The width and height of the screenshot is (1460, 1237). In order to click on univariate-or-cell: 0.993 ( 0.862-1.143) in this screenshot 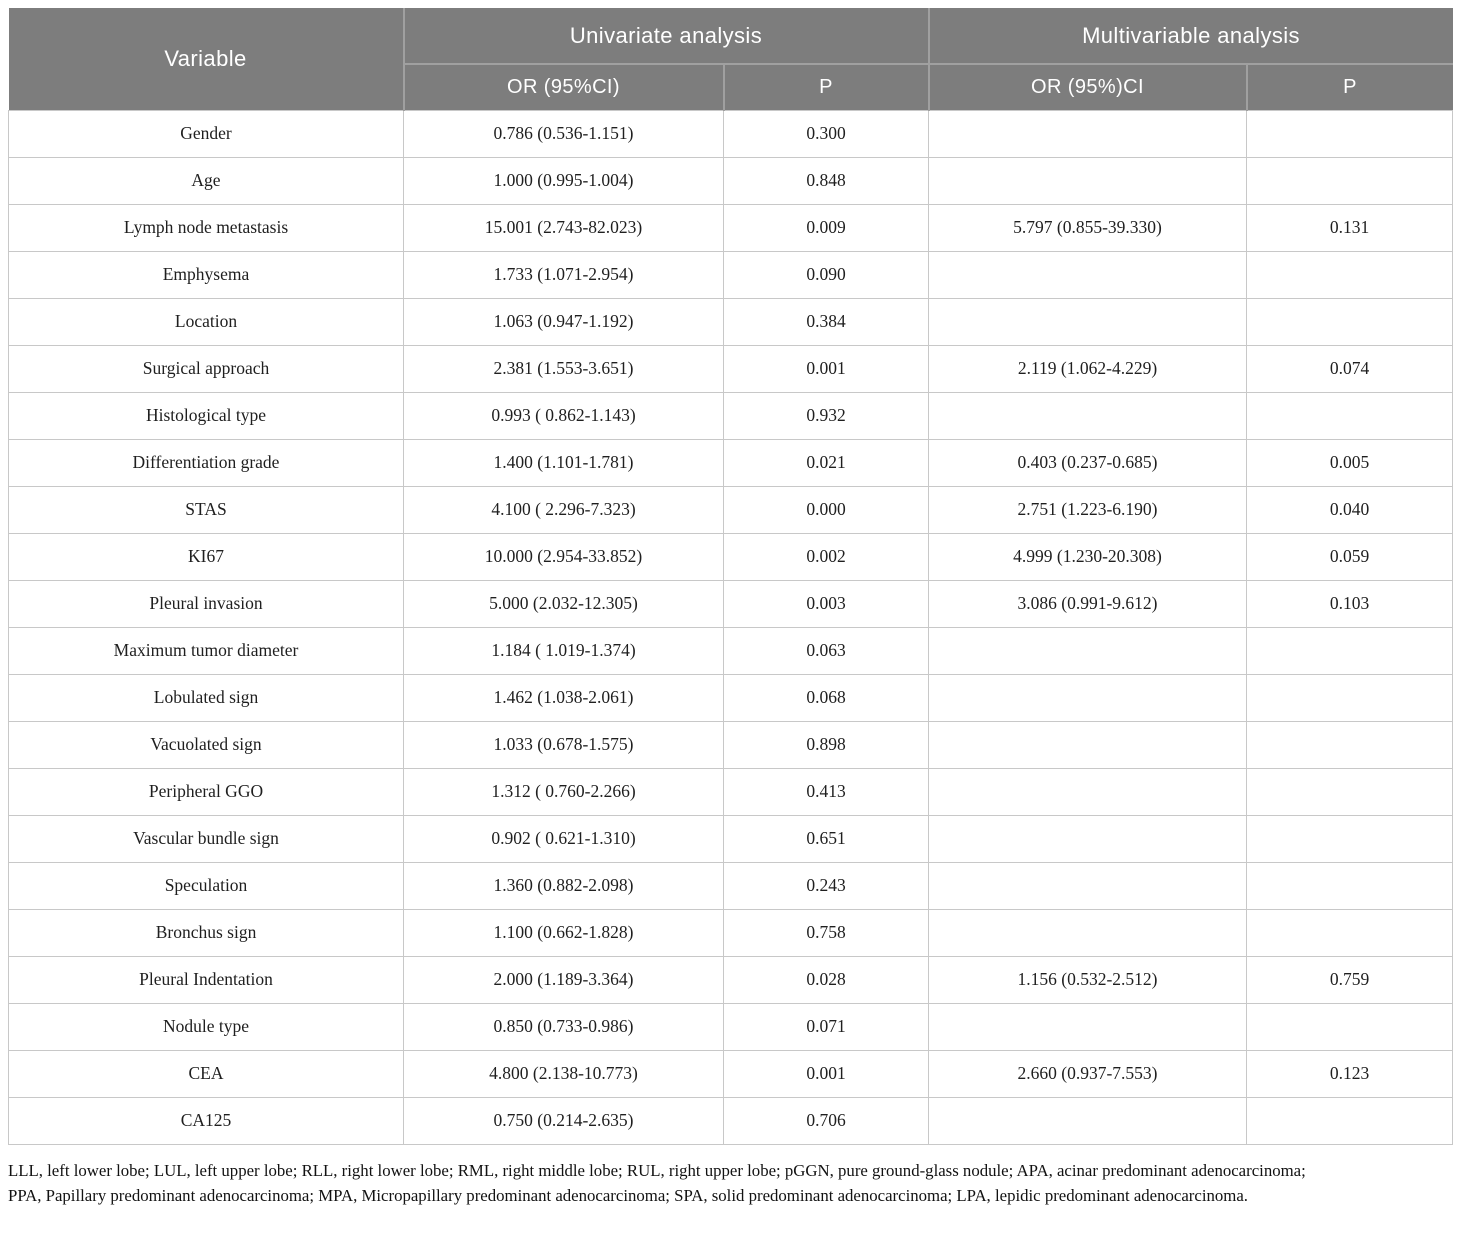, I will do `click(563, 415)`.